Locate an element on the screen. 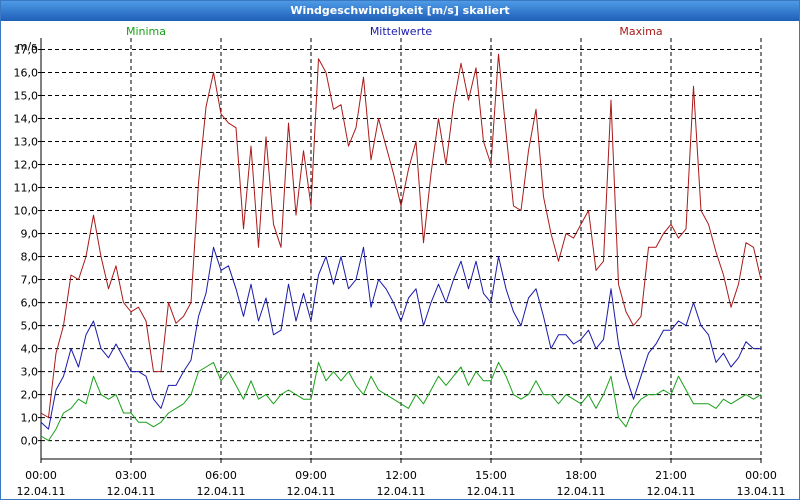 The height and width of the screenshot is (500, 800). y-tick-label: 1,0 is located at coordinates (30, 418).